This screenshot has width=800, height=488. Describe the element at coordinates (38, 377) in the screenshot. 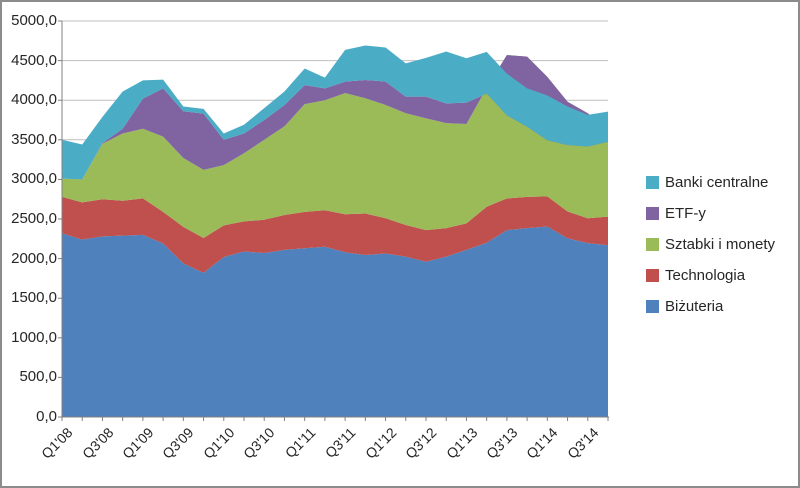

I see `y-axis-tick-label: 500,0` at that location.